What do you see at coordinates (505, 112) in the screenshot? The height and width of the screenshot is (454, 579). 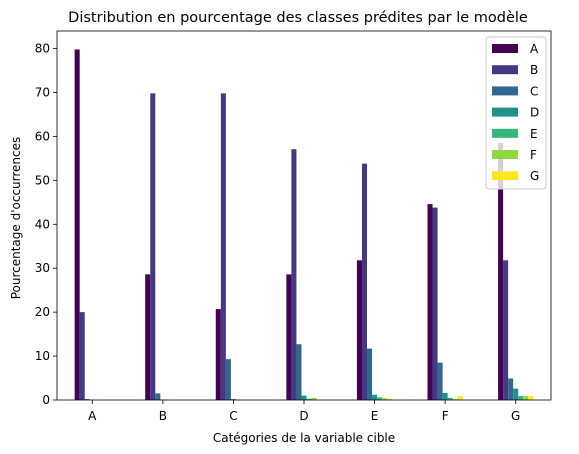 I see `legend-swatch-D` at bounding box center [505, 112].